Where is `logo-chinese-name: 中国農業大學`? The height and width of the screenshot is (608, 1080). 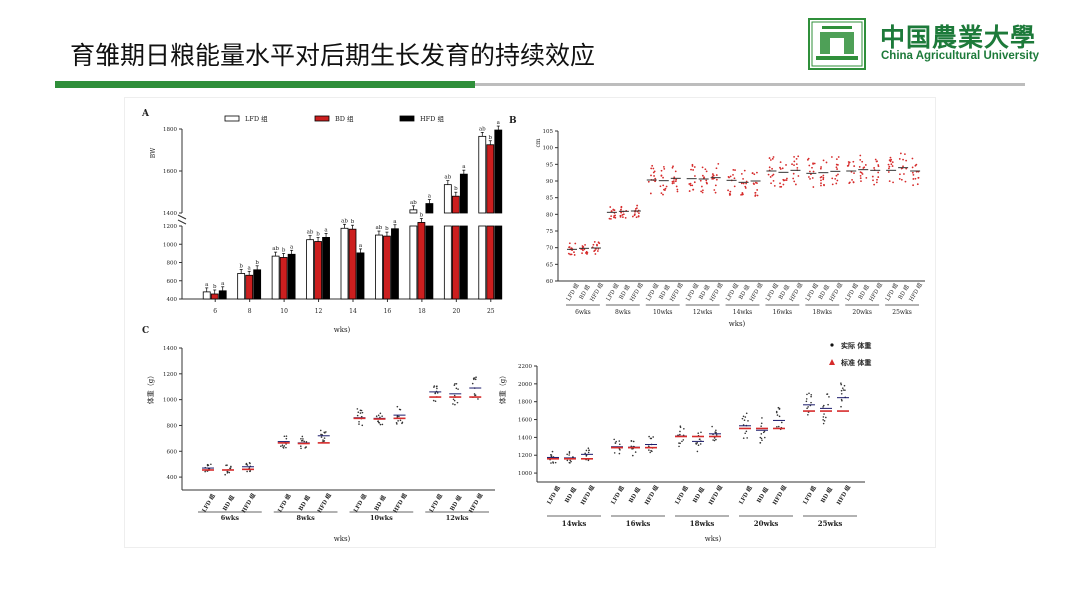 logo-chinese-name: 中国農業大學 is located at coordinates (958, 37).